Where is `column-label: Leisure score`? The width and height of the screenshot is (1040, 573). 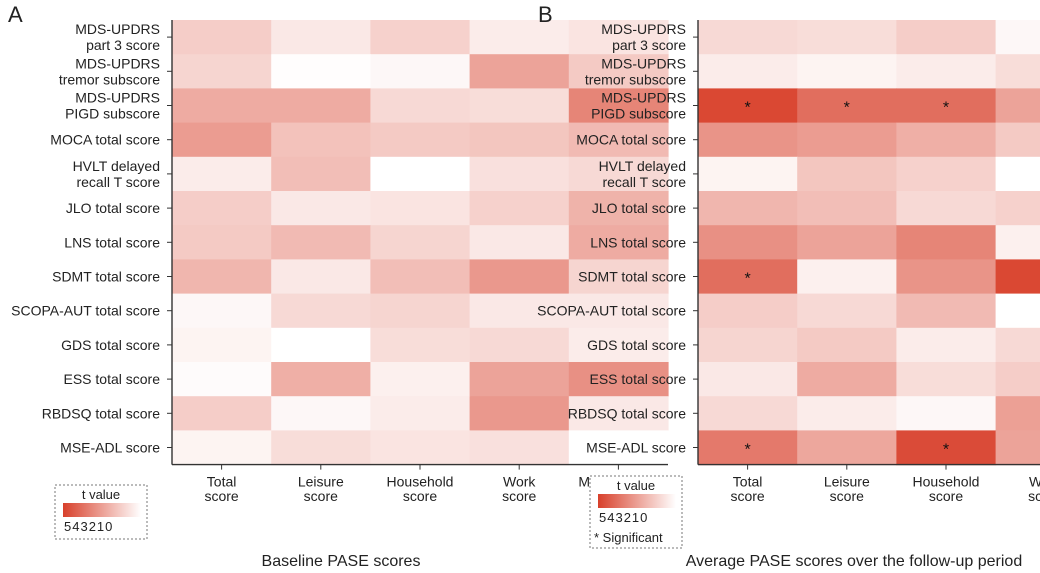
column-label: Leisure score is located at coordinates (847, 489).